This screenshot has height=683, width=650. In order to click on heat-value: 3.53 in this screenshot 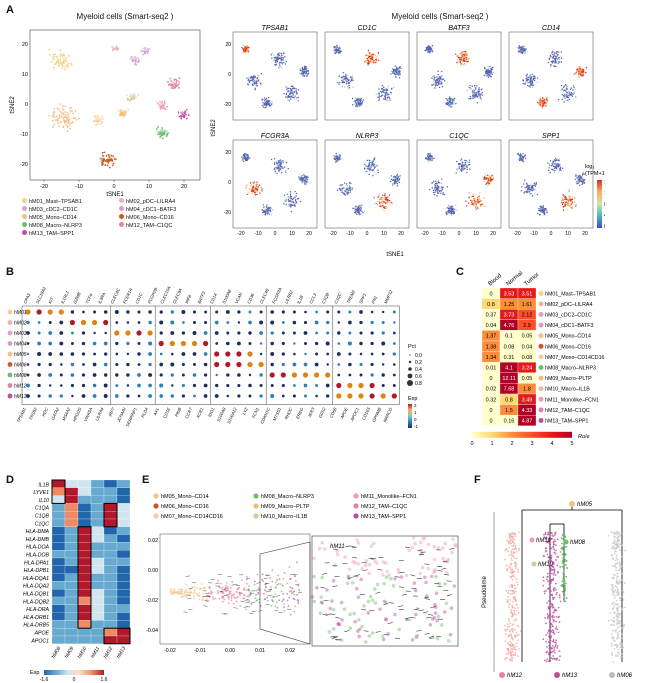, I will do `click(509, 294)`.